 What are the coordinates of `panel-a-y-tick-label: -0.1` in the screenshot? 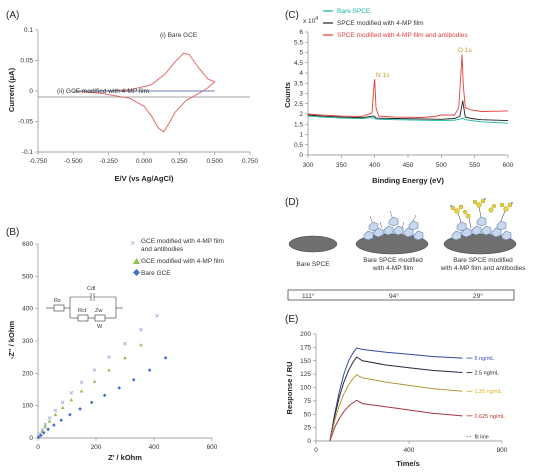 It's located at (28, 152).